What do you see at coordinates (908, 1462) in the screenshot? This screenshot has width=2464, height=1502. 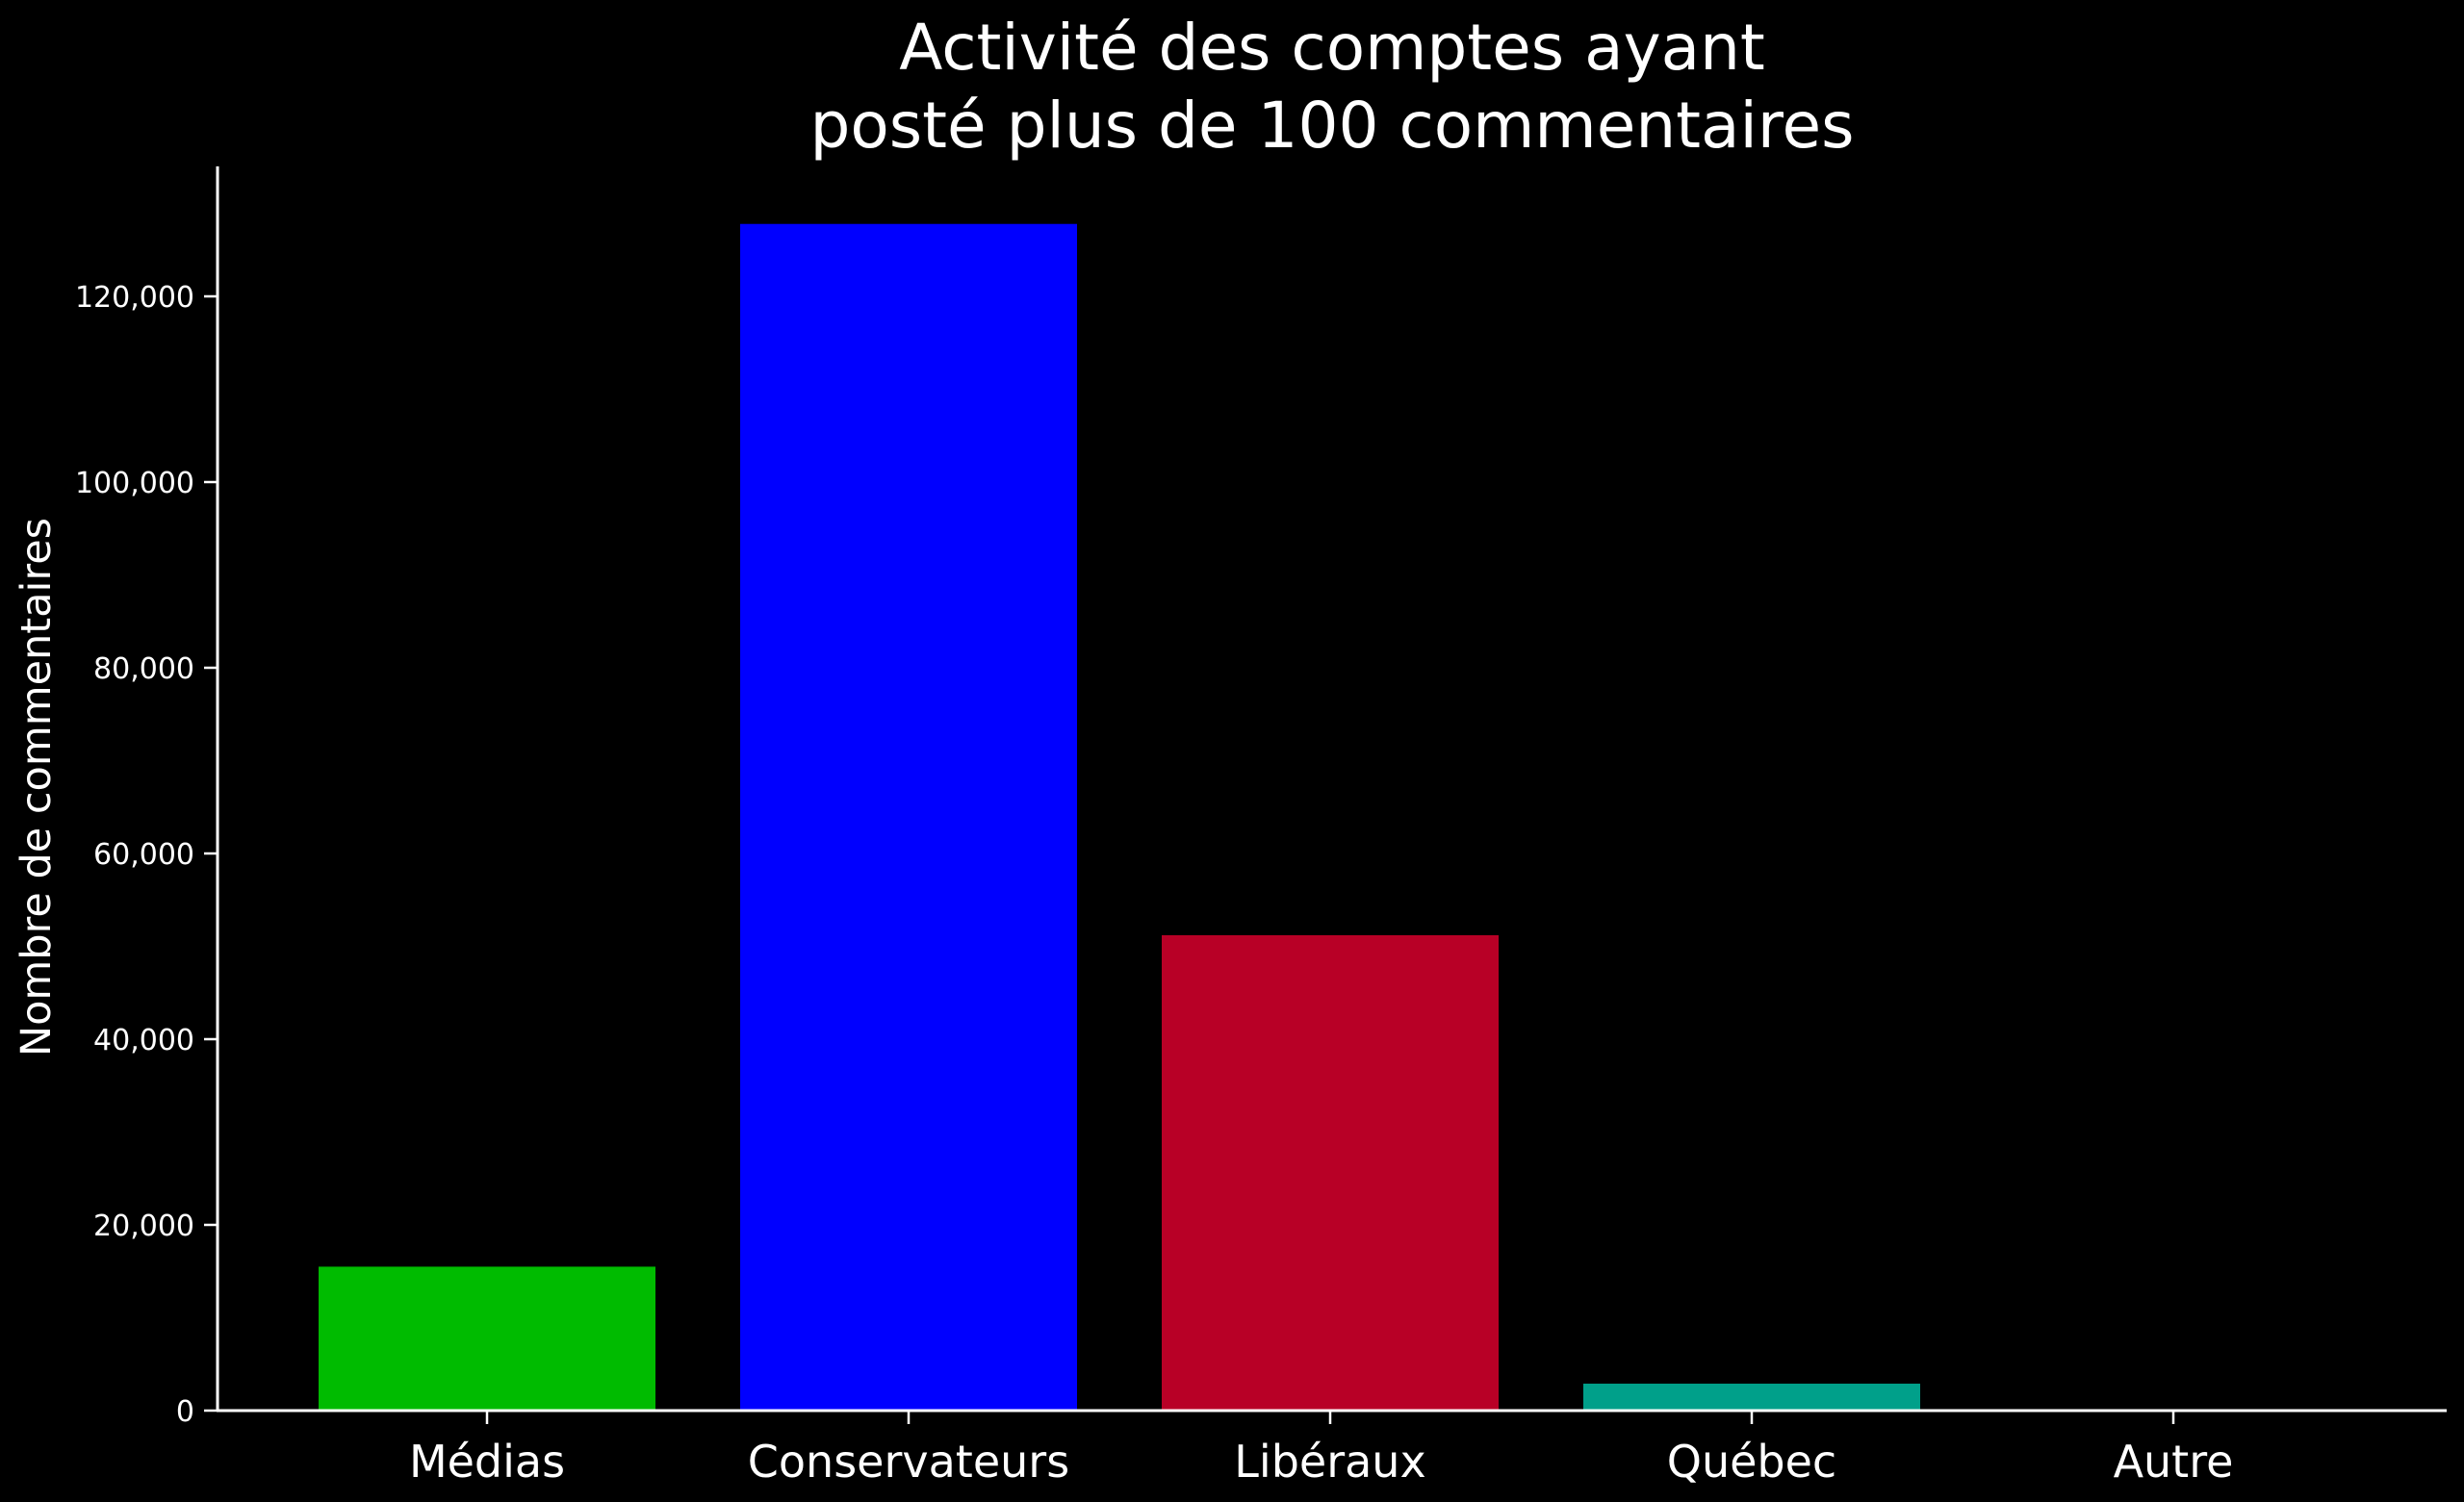 I see `x-tick-label-2: Conservateurs` at bounding box center [908, 1462].